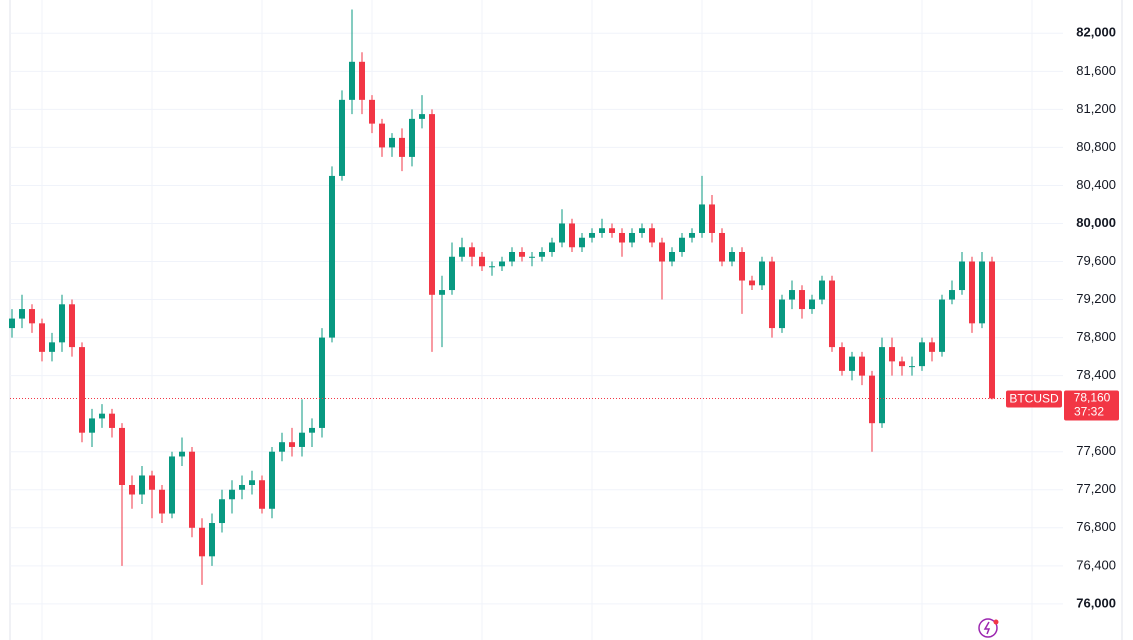 The image size is (1133, 640). I want to click on y-tick-label: 78,400, so click(1096, 374).